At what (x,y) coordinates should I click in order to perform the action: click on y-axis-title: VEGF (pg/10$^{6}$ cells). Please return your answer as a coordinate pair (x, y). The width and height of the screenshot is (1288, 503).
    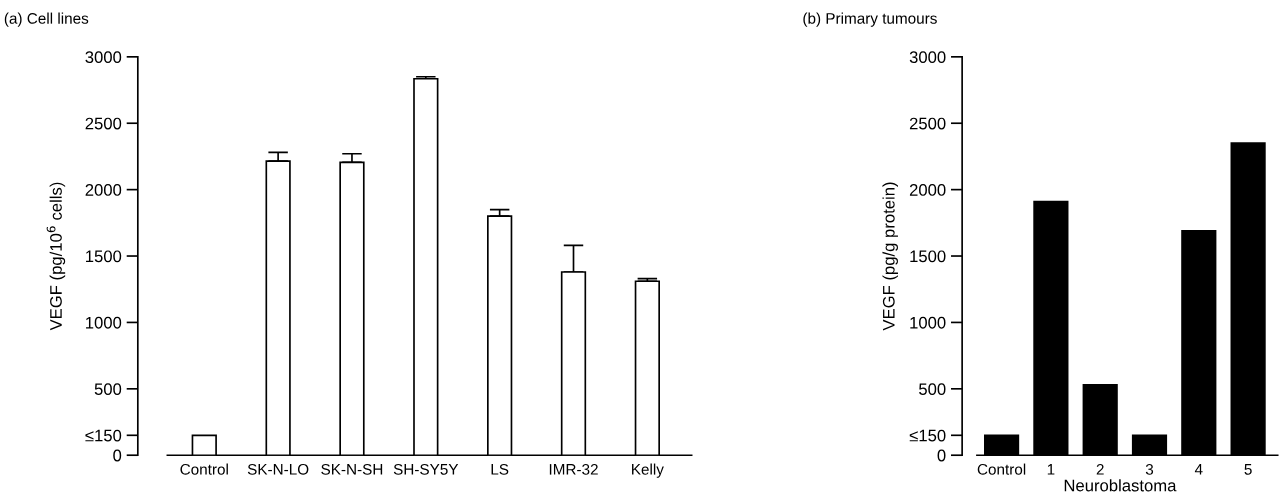
    Looking at the image, I should click on (56, 256).